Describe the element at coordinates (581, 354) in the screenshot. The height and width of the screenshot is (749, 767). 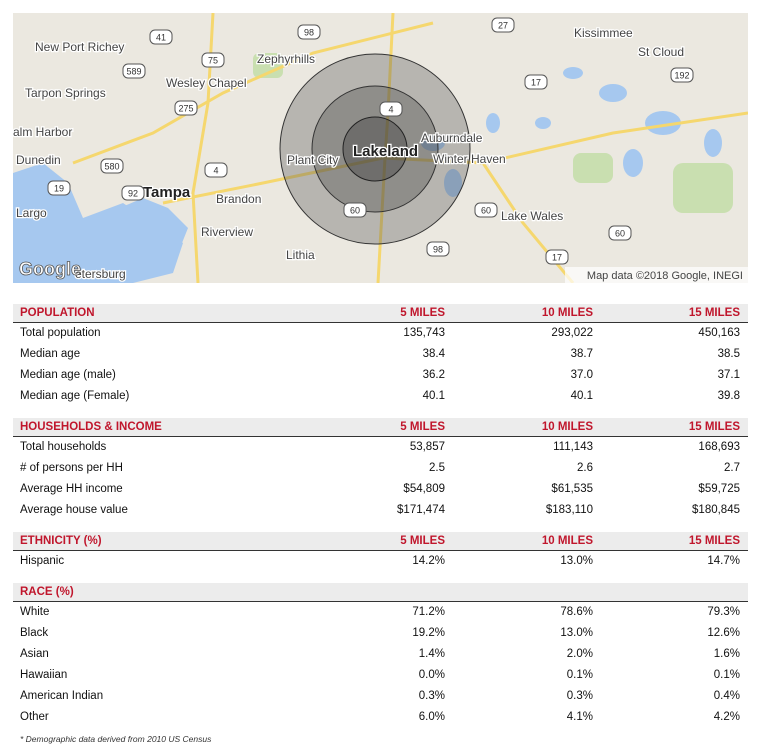
I see `cell: 38.7` at that location.